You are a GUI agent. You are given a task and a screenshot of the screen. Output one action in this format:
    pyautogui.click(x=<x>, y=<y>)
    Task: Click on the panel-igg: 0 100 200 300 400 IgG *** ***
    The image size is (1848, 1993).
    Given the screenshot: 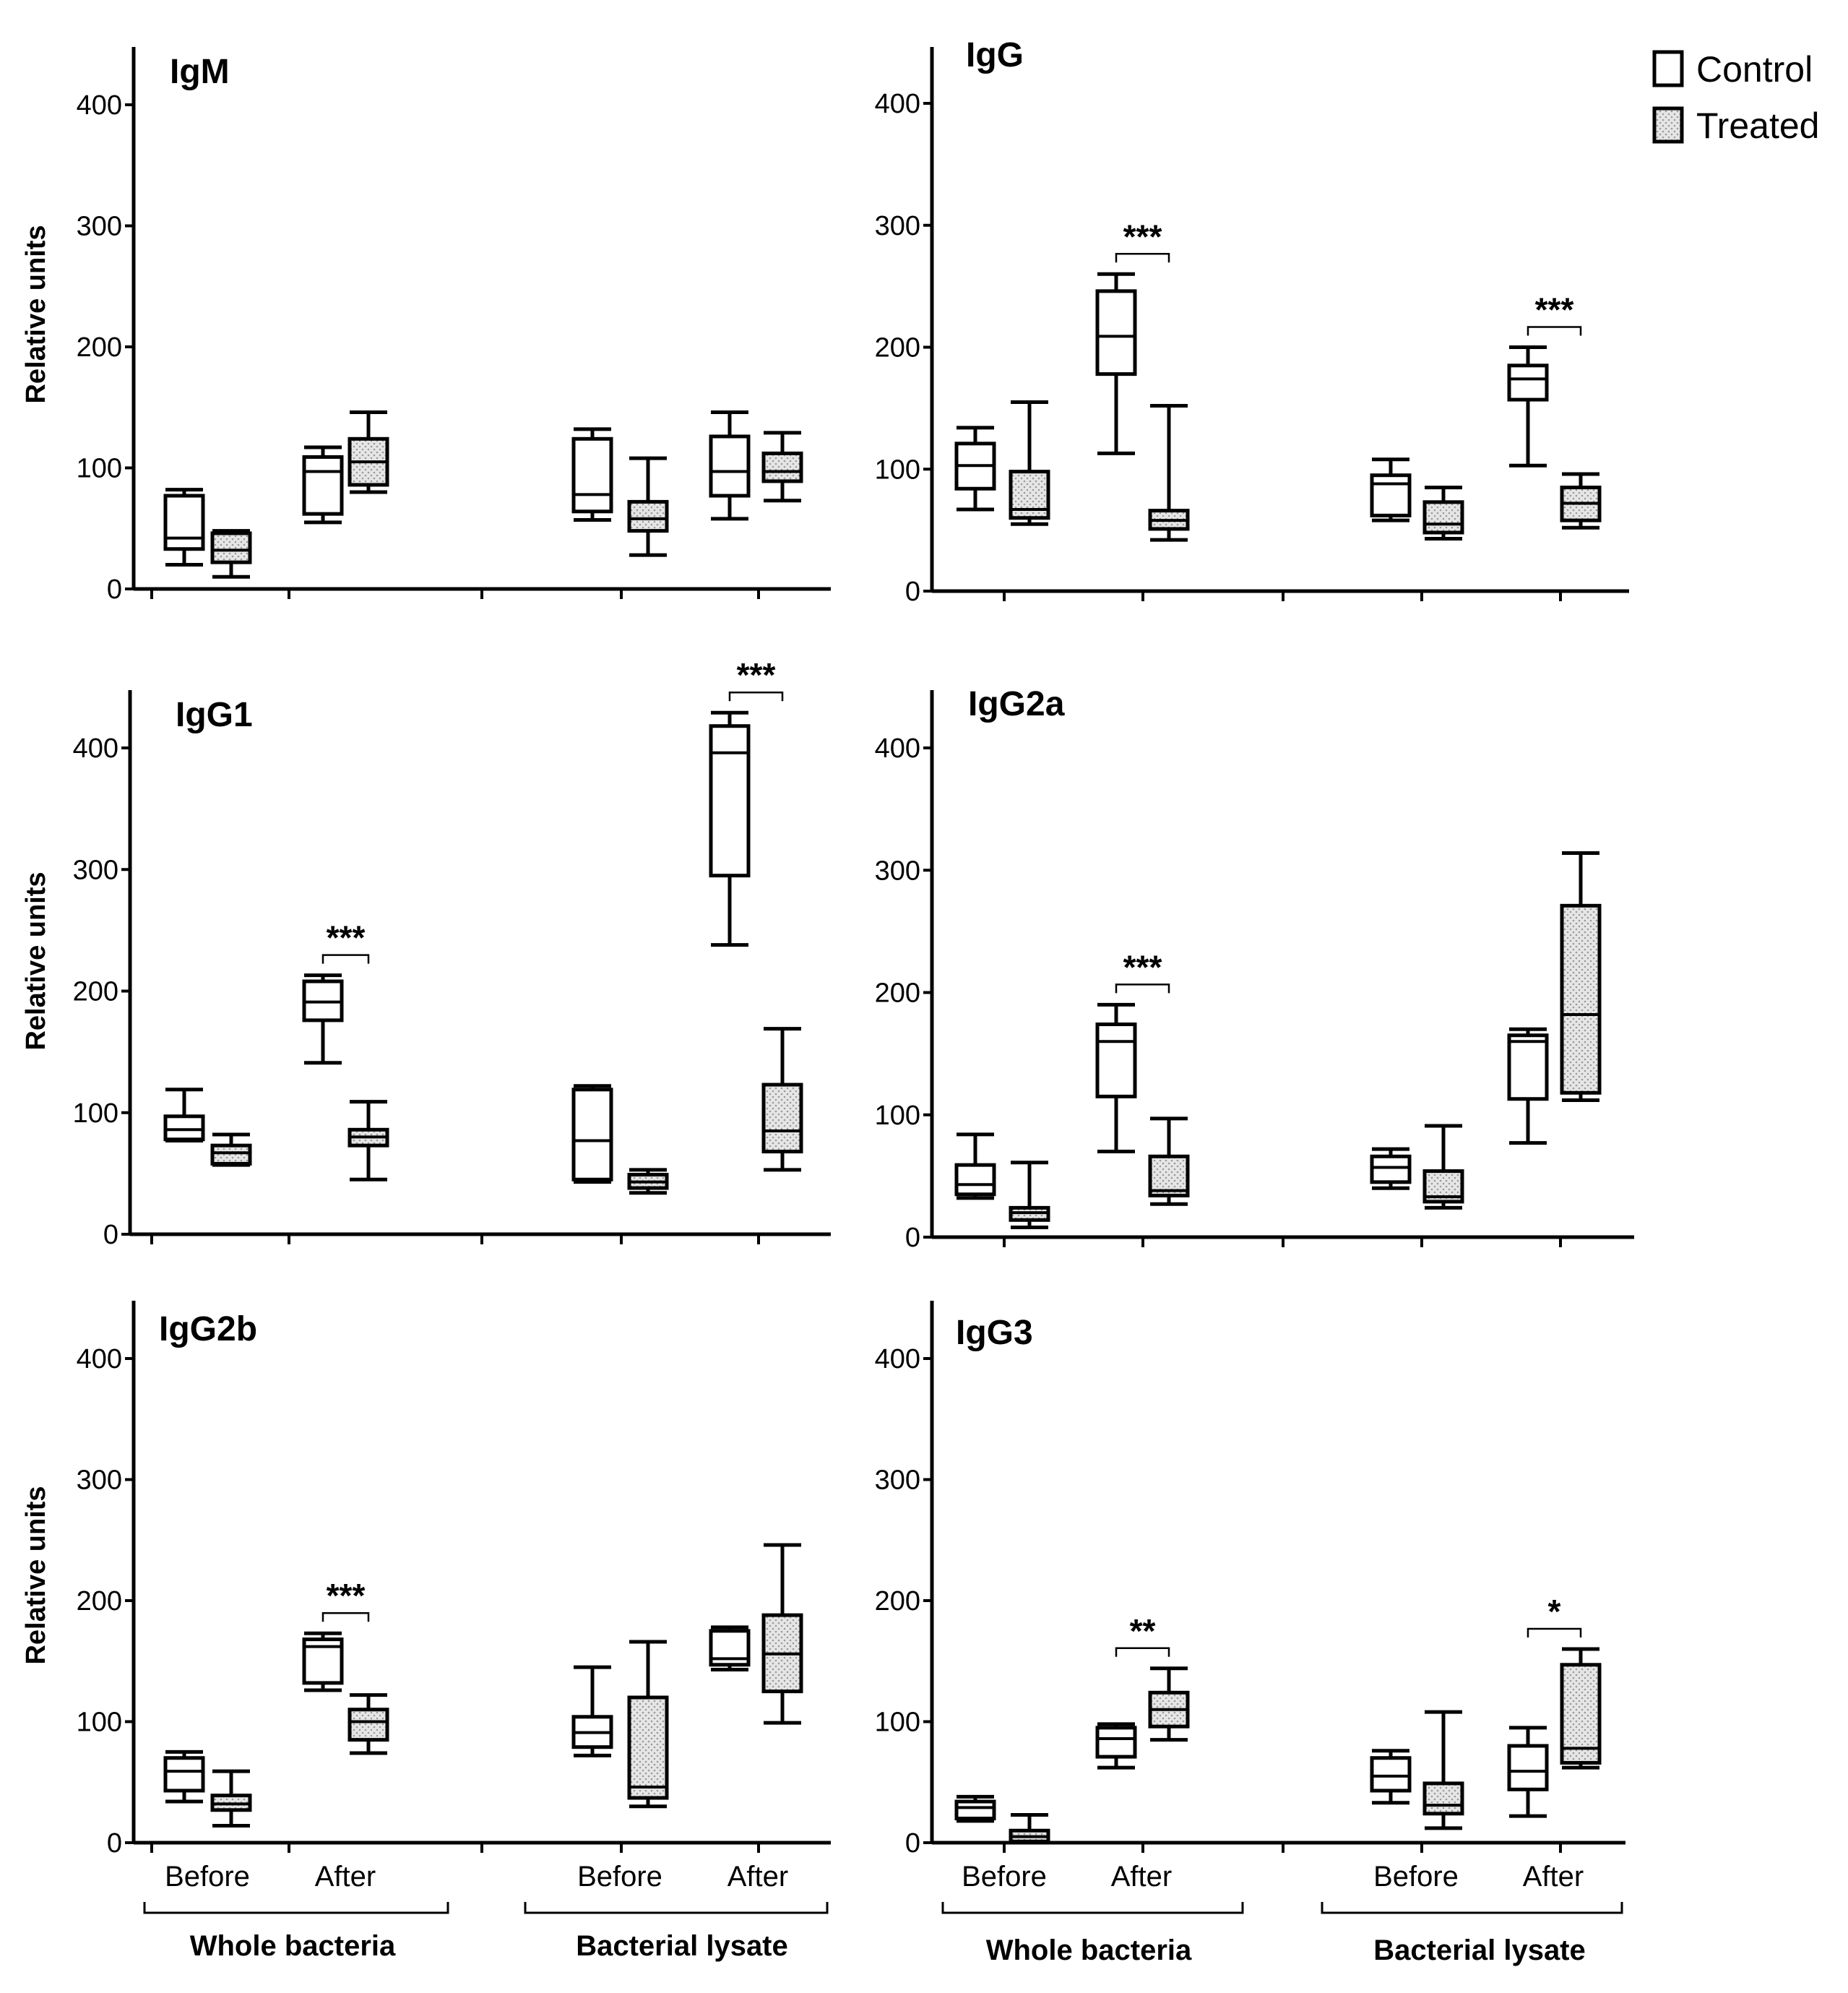 What is the action you would take?
    pyautogui.click(x=1252, y=321)
    